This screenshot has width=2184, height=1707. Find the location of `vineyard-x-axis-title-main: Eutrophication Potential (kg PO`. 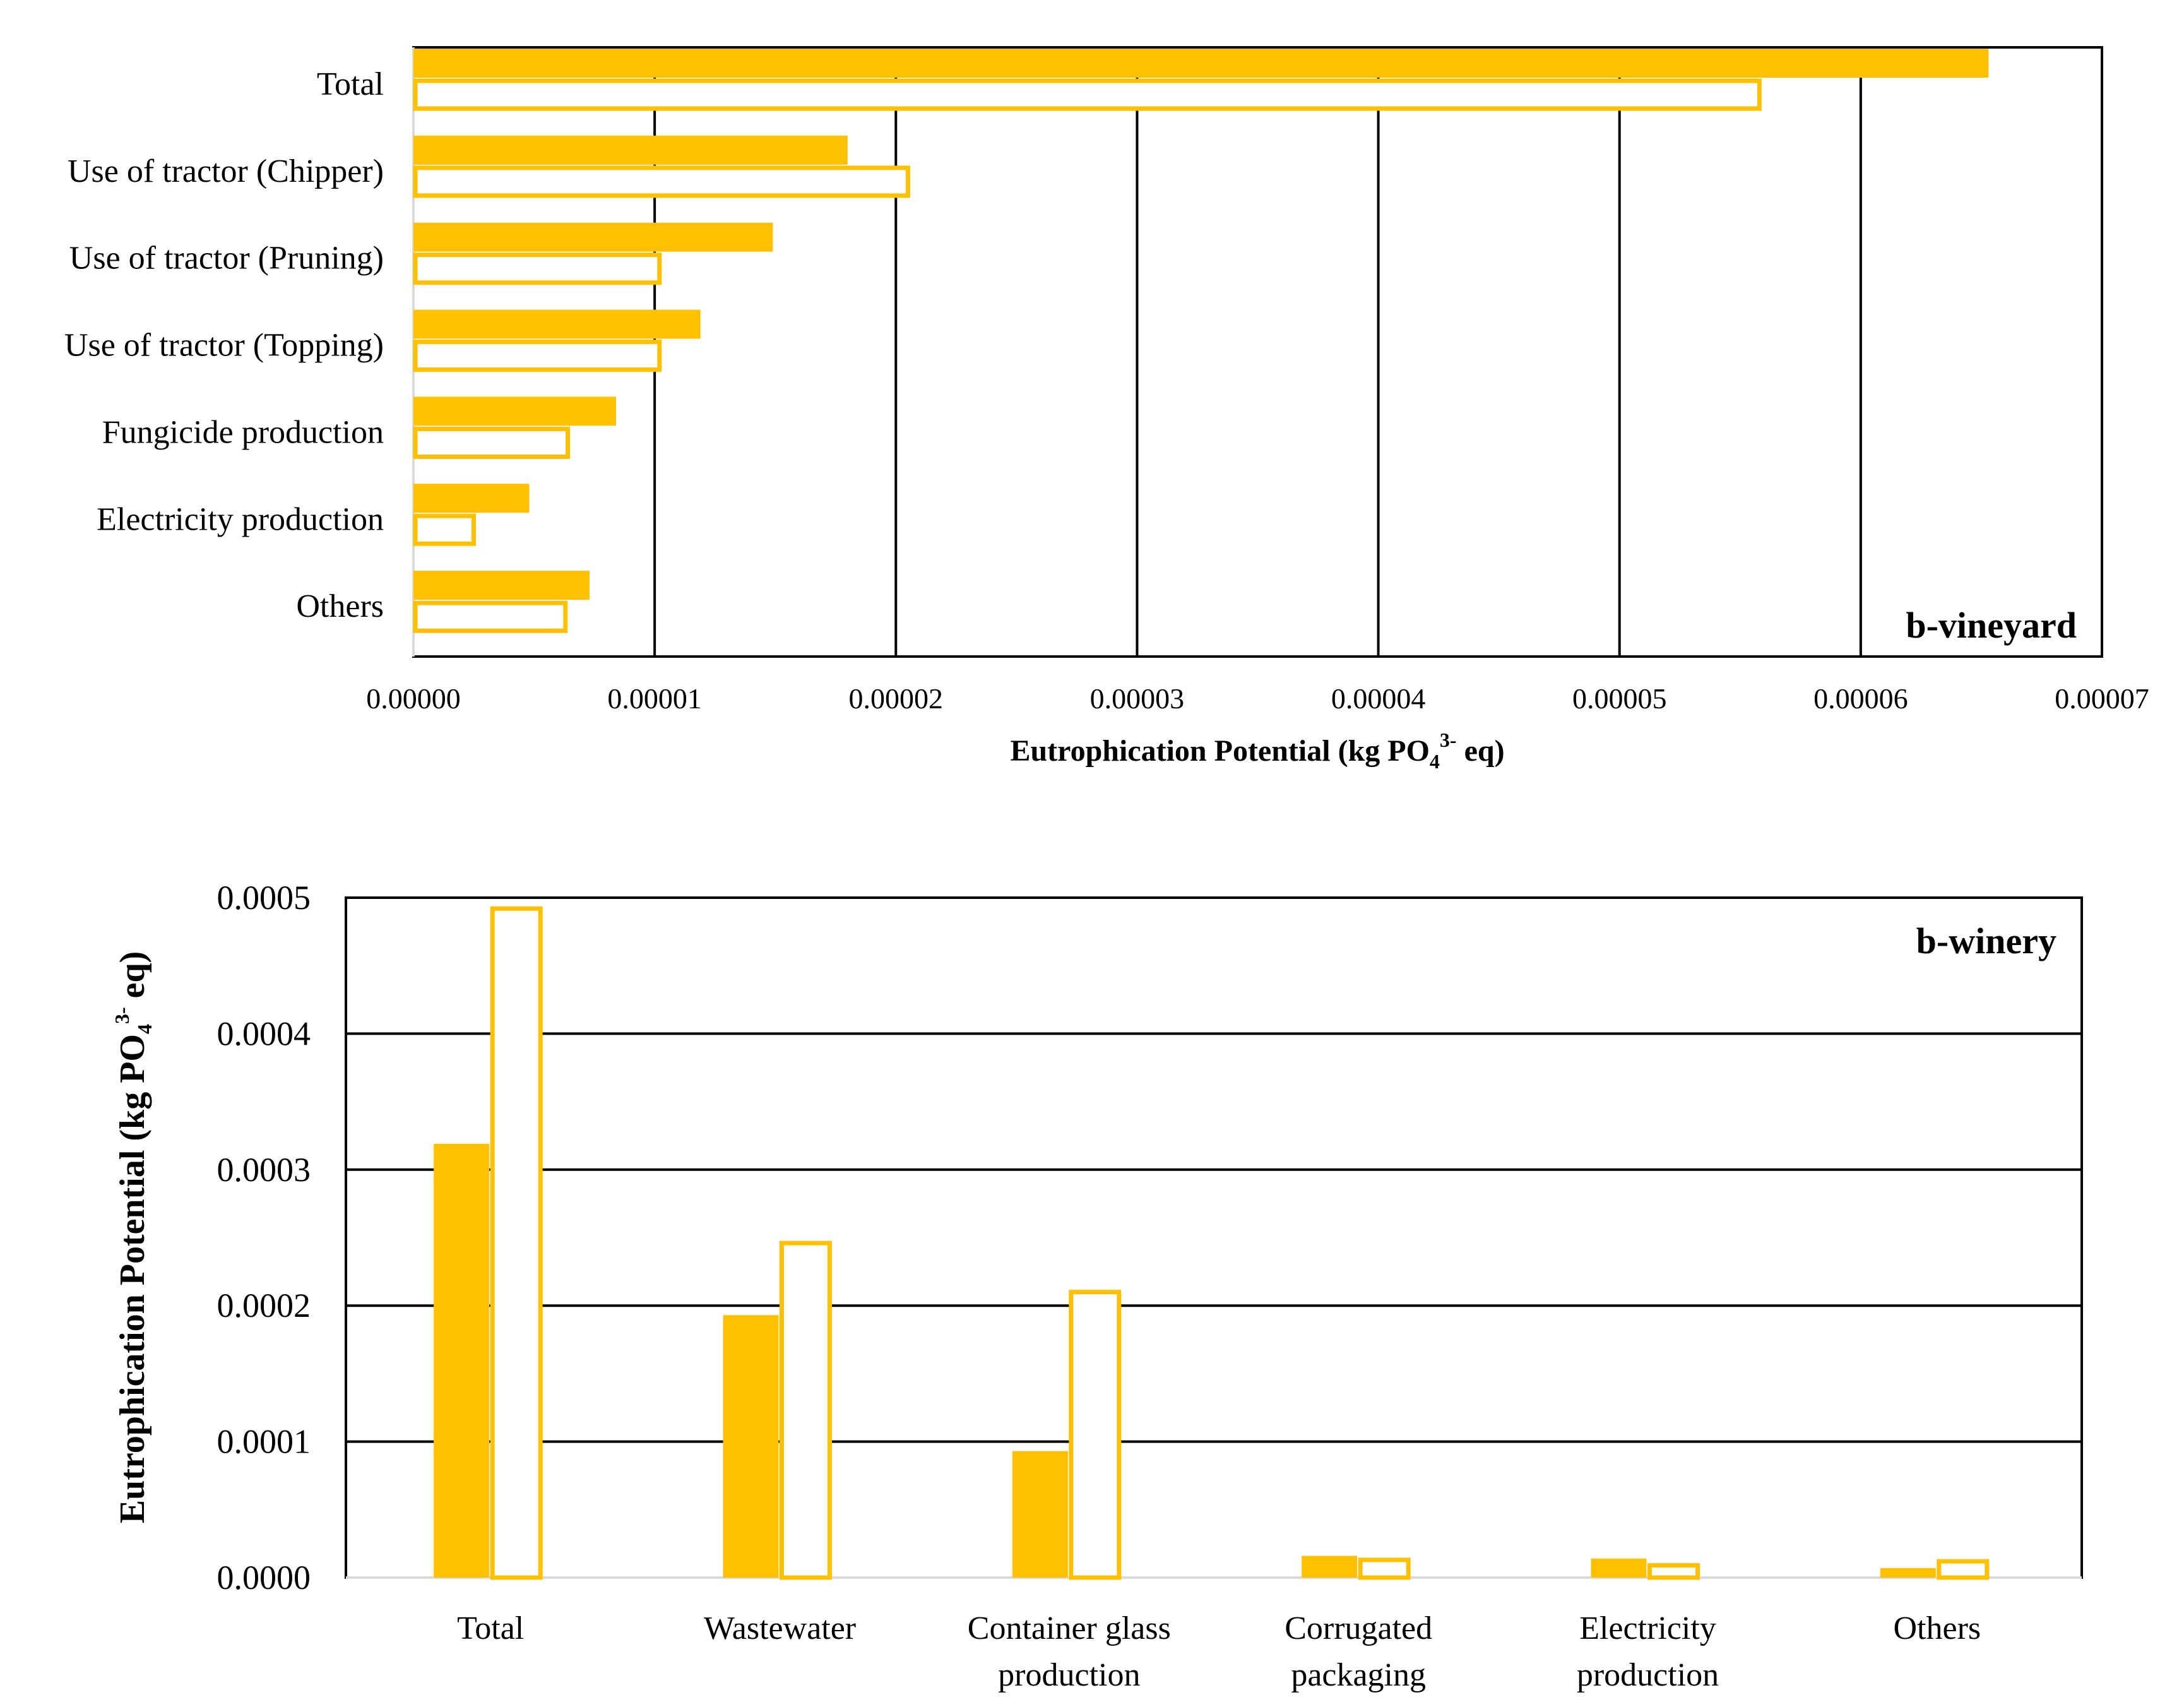

vineyard-x-axis-title-main: Eutrophication Potential (kg PO is located at coordinates (1219, 751).